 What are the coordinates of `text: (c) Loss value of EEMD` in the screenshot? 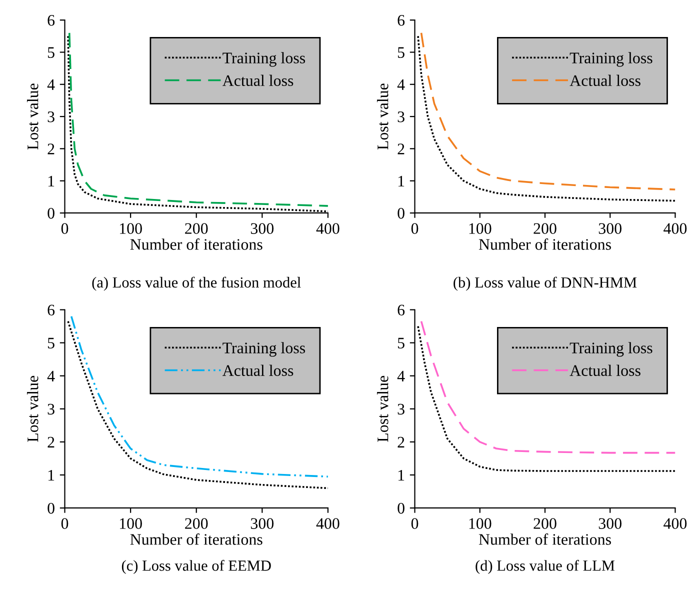 It's located at (196, 567).